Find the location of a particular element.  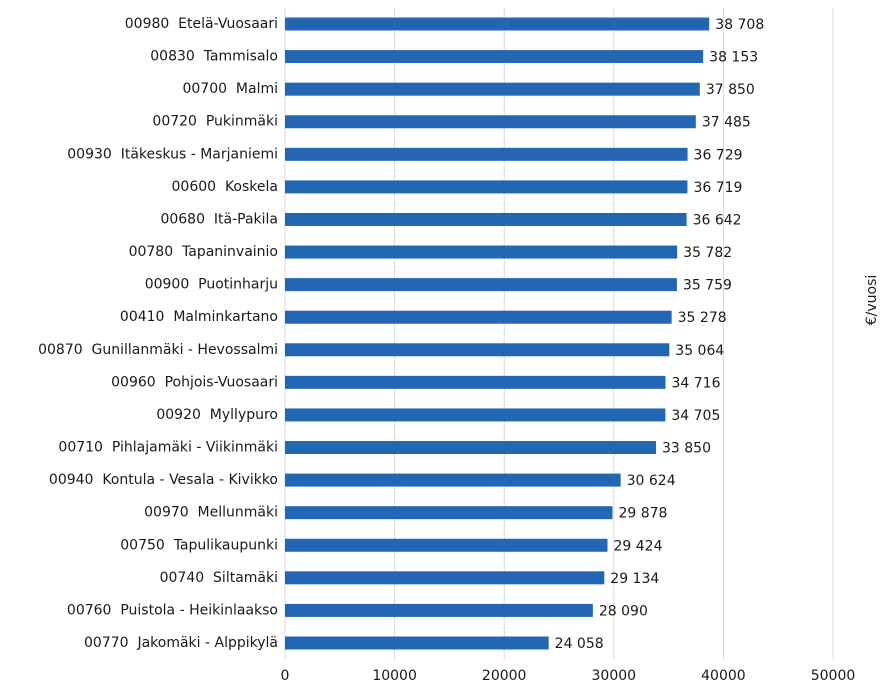

y-tick-label: 00750 Tapulikaupunki is located at coordinates (199, 545).